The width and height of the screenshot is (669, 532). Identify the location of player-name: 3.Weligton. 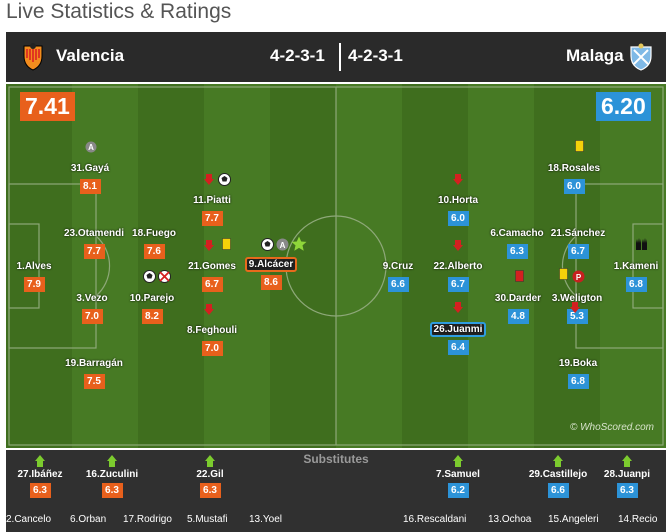
(577, 298).